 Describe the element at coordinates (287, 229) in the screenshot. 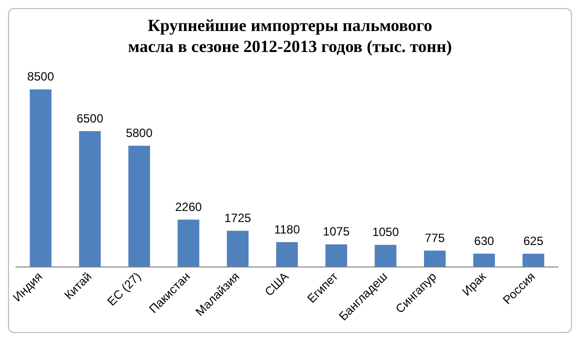

I see `data-label: 1180` at that location.